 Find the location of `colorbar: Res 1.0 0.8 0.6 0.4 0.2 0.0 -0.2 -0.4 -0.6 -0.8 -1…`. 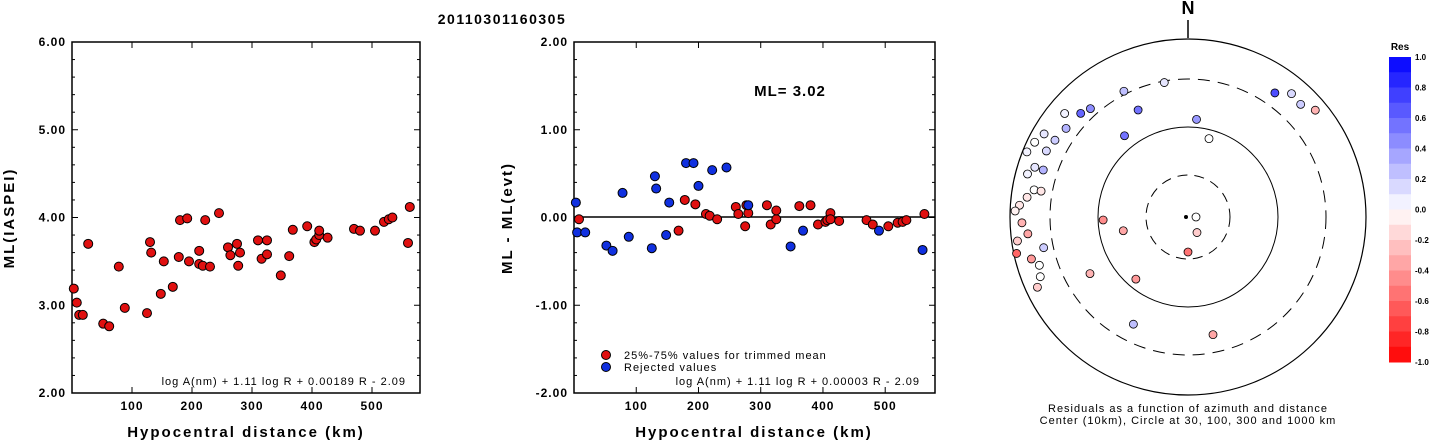

colorbar: Res 1.0 0.8 0.6 0.4 0.2 0.0 -0.2 -0.4 -0.6 -0.8 -1… is located at coordinates (1409, 204).